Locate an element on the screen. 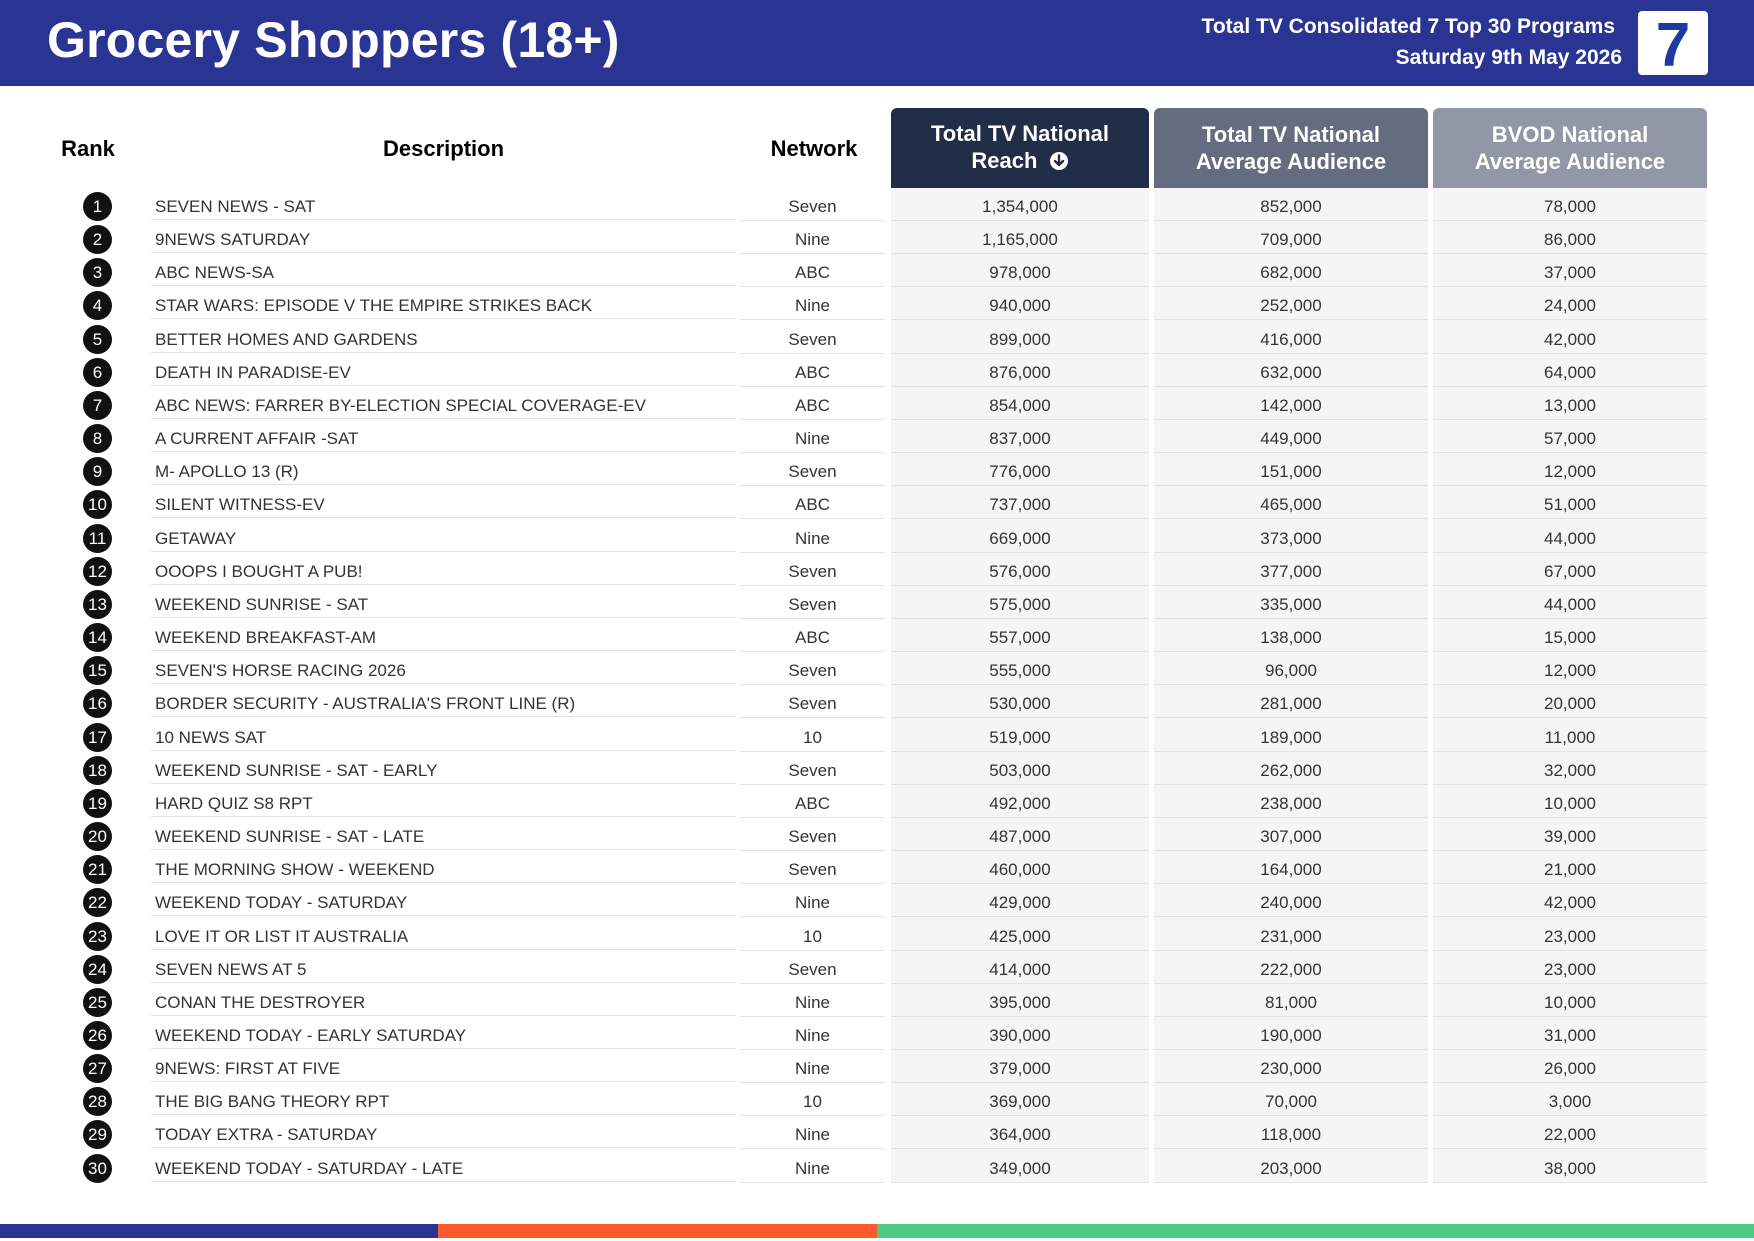 The height and width of the screenshot is (1241, 1754). tv-average-value: 190,000 is located at coordinates (1291, 1033).